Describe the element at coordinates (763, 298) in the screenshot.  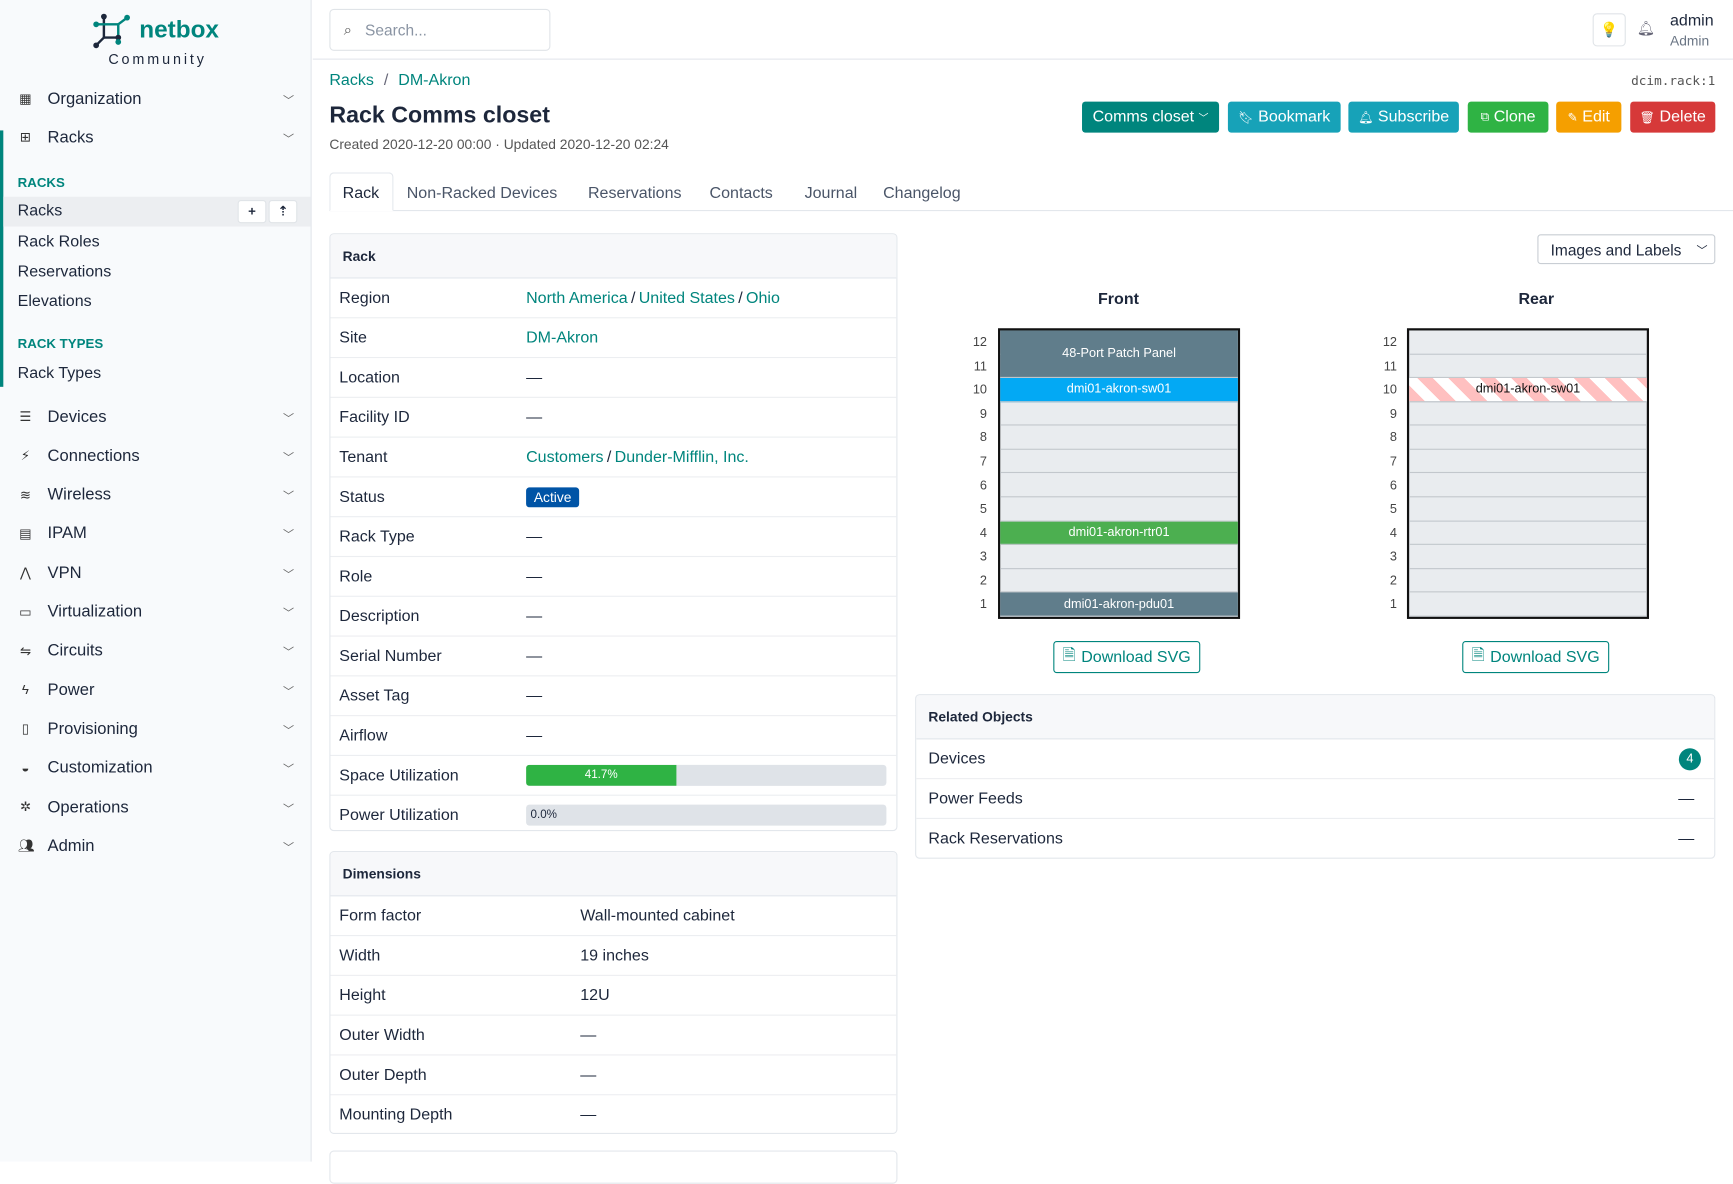
I see `region-link: Ohio` at that location.